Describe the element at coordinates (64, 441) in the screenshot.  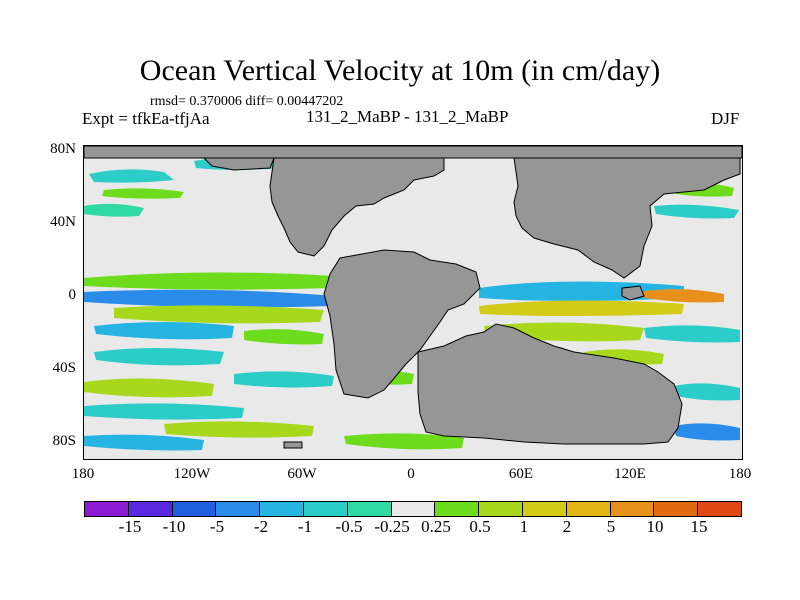
I see `lat-label-80s: 80S` at that location.